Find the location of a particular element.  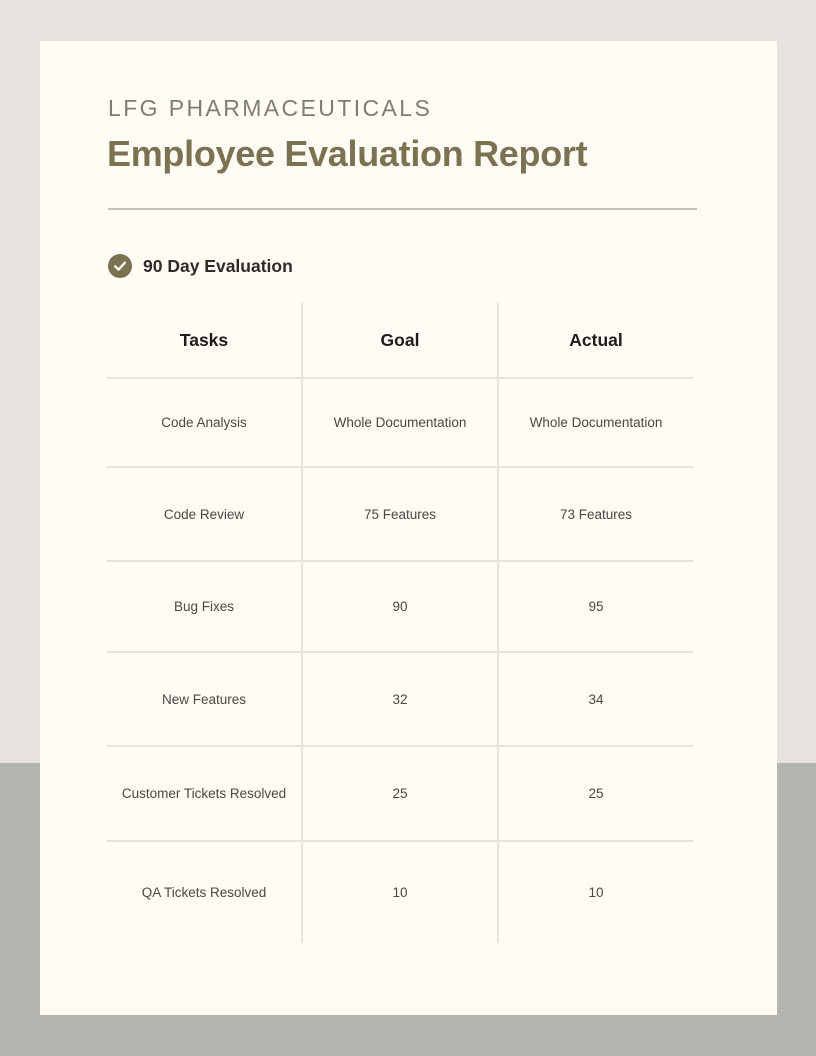

actual-cell: 25 is located at coordinates (595, 793).